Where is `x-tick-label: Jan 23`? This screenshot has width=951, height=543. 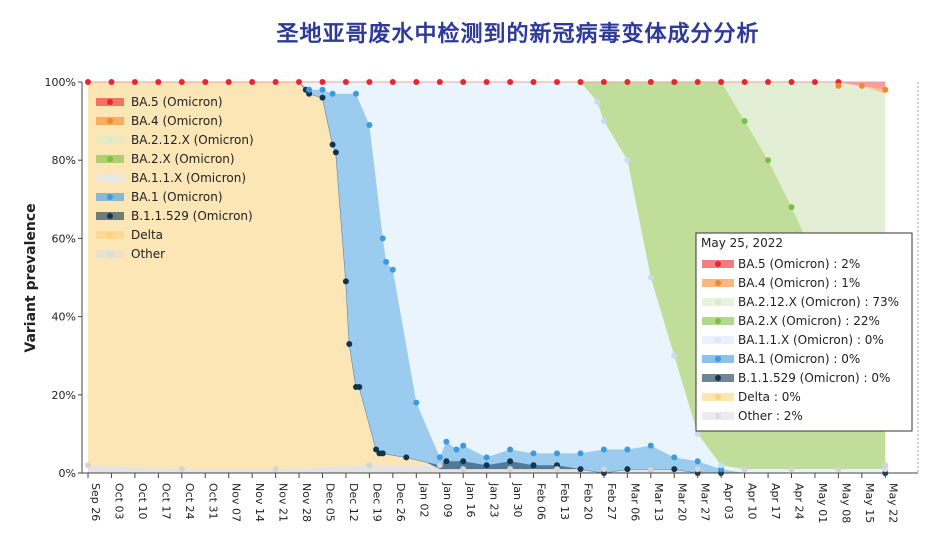
x-tick-label: Jan 23 is located at coordinates (494, 499).